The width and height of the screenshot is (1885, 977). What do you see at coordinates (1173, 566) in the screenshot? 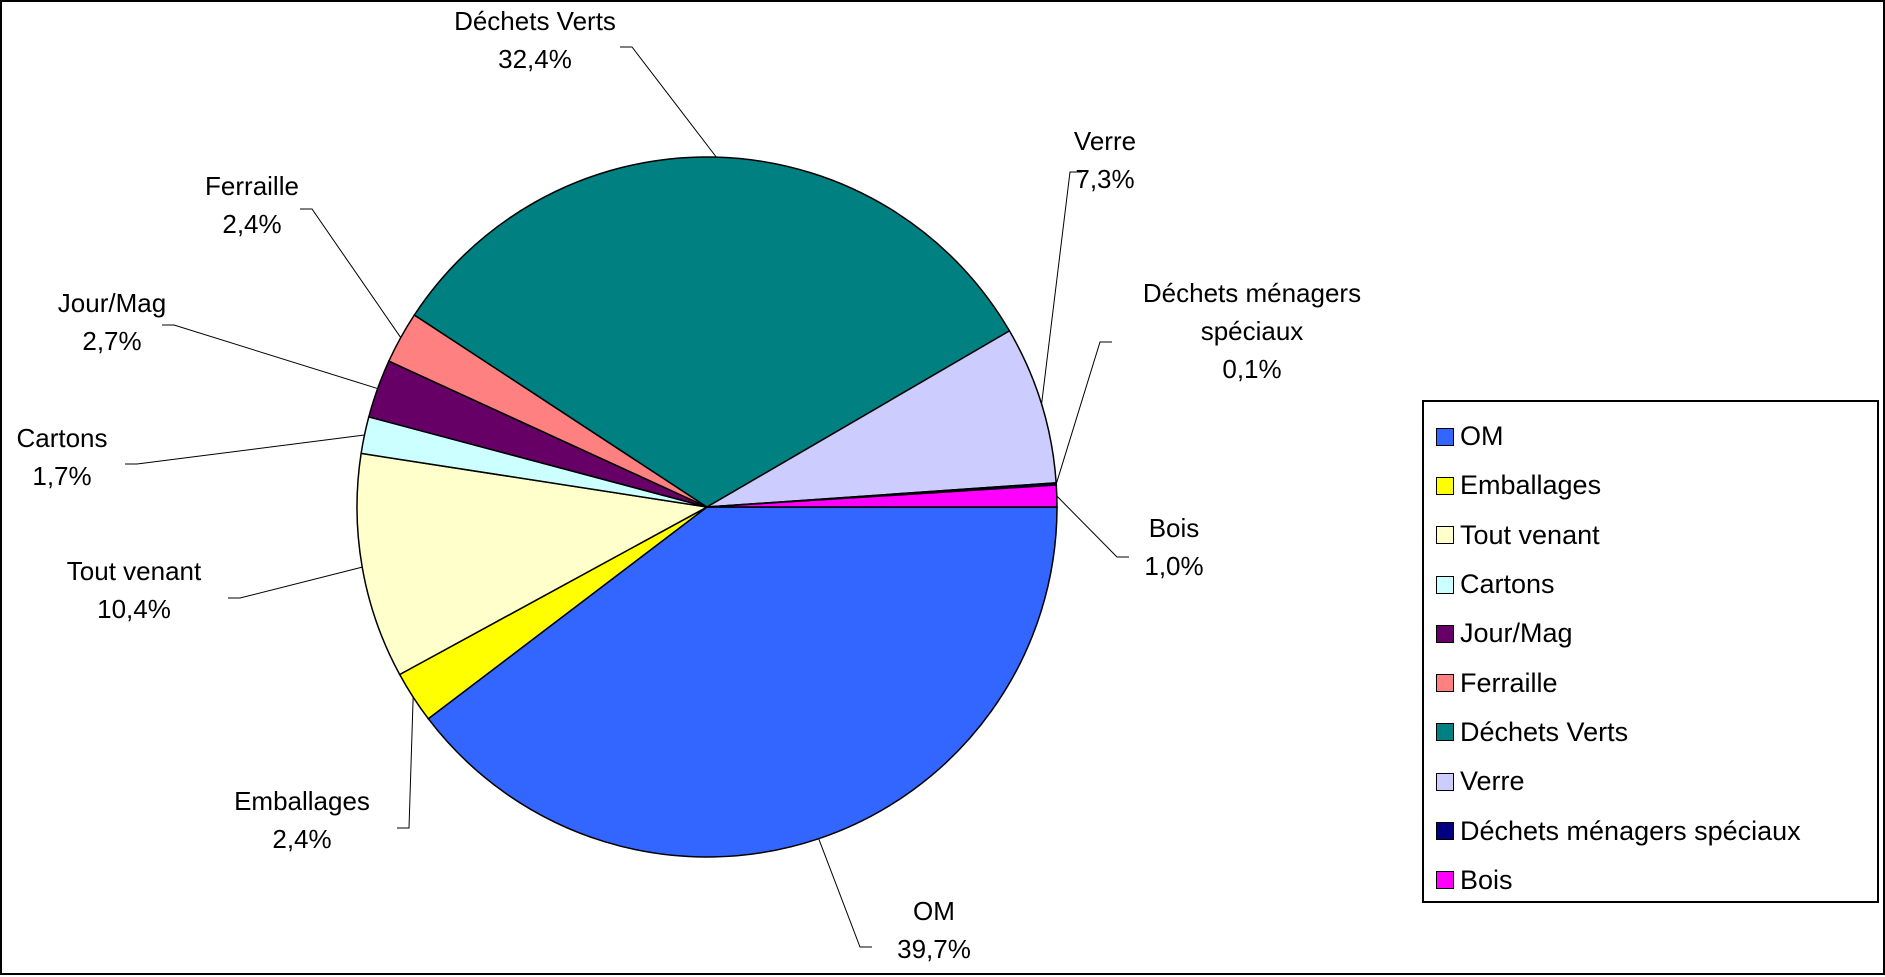
I see `slice-percent-label: 1,0%` at bounding box center [1173, 566].